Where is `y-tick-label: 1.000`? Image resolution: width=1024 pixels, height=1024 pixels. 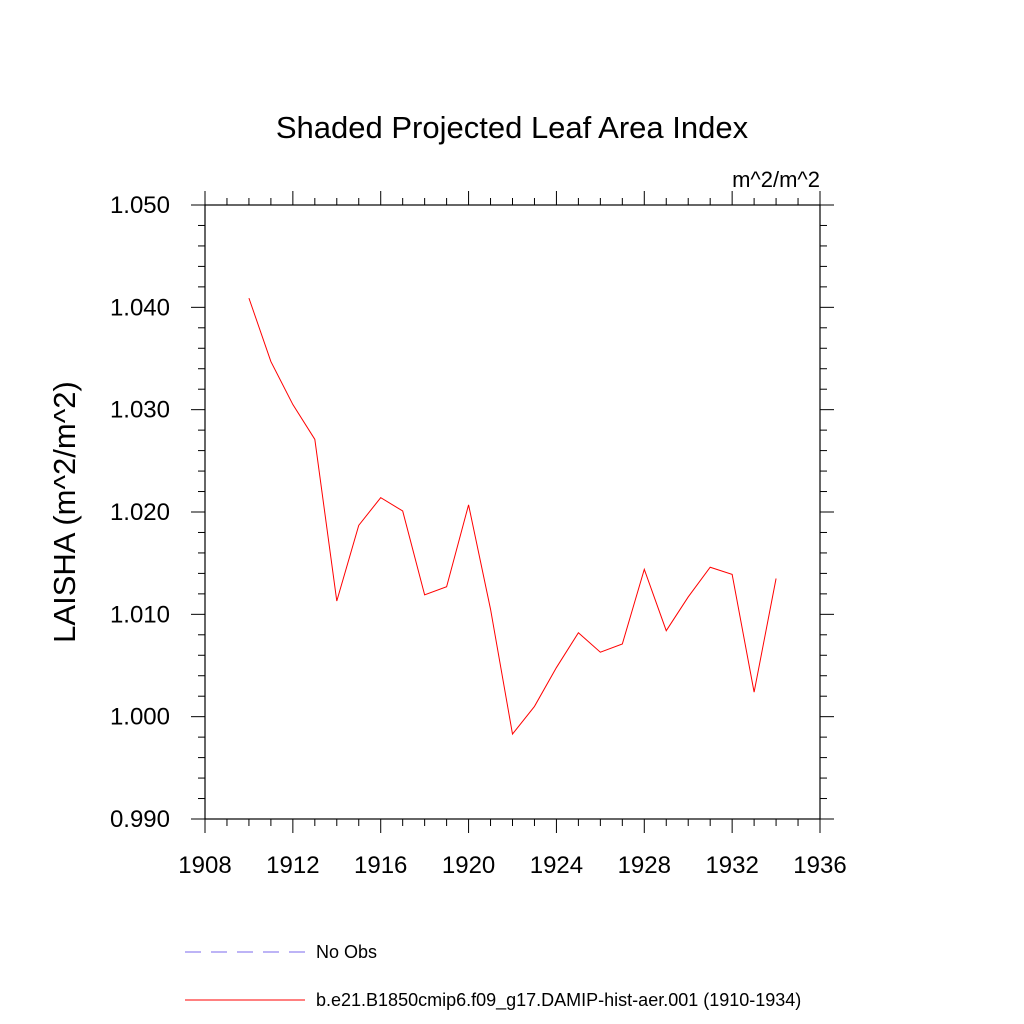
y-tick-label: 1.000 is located at coordinates (140, 717).